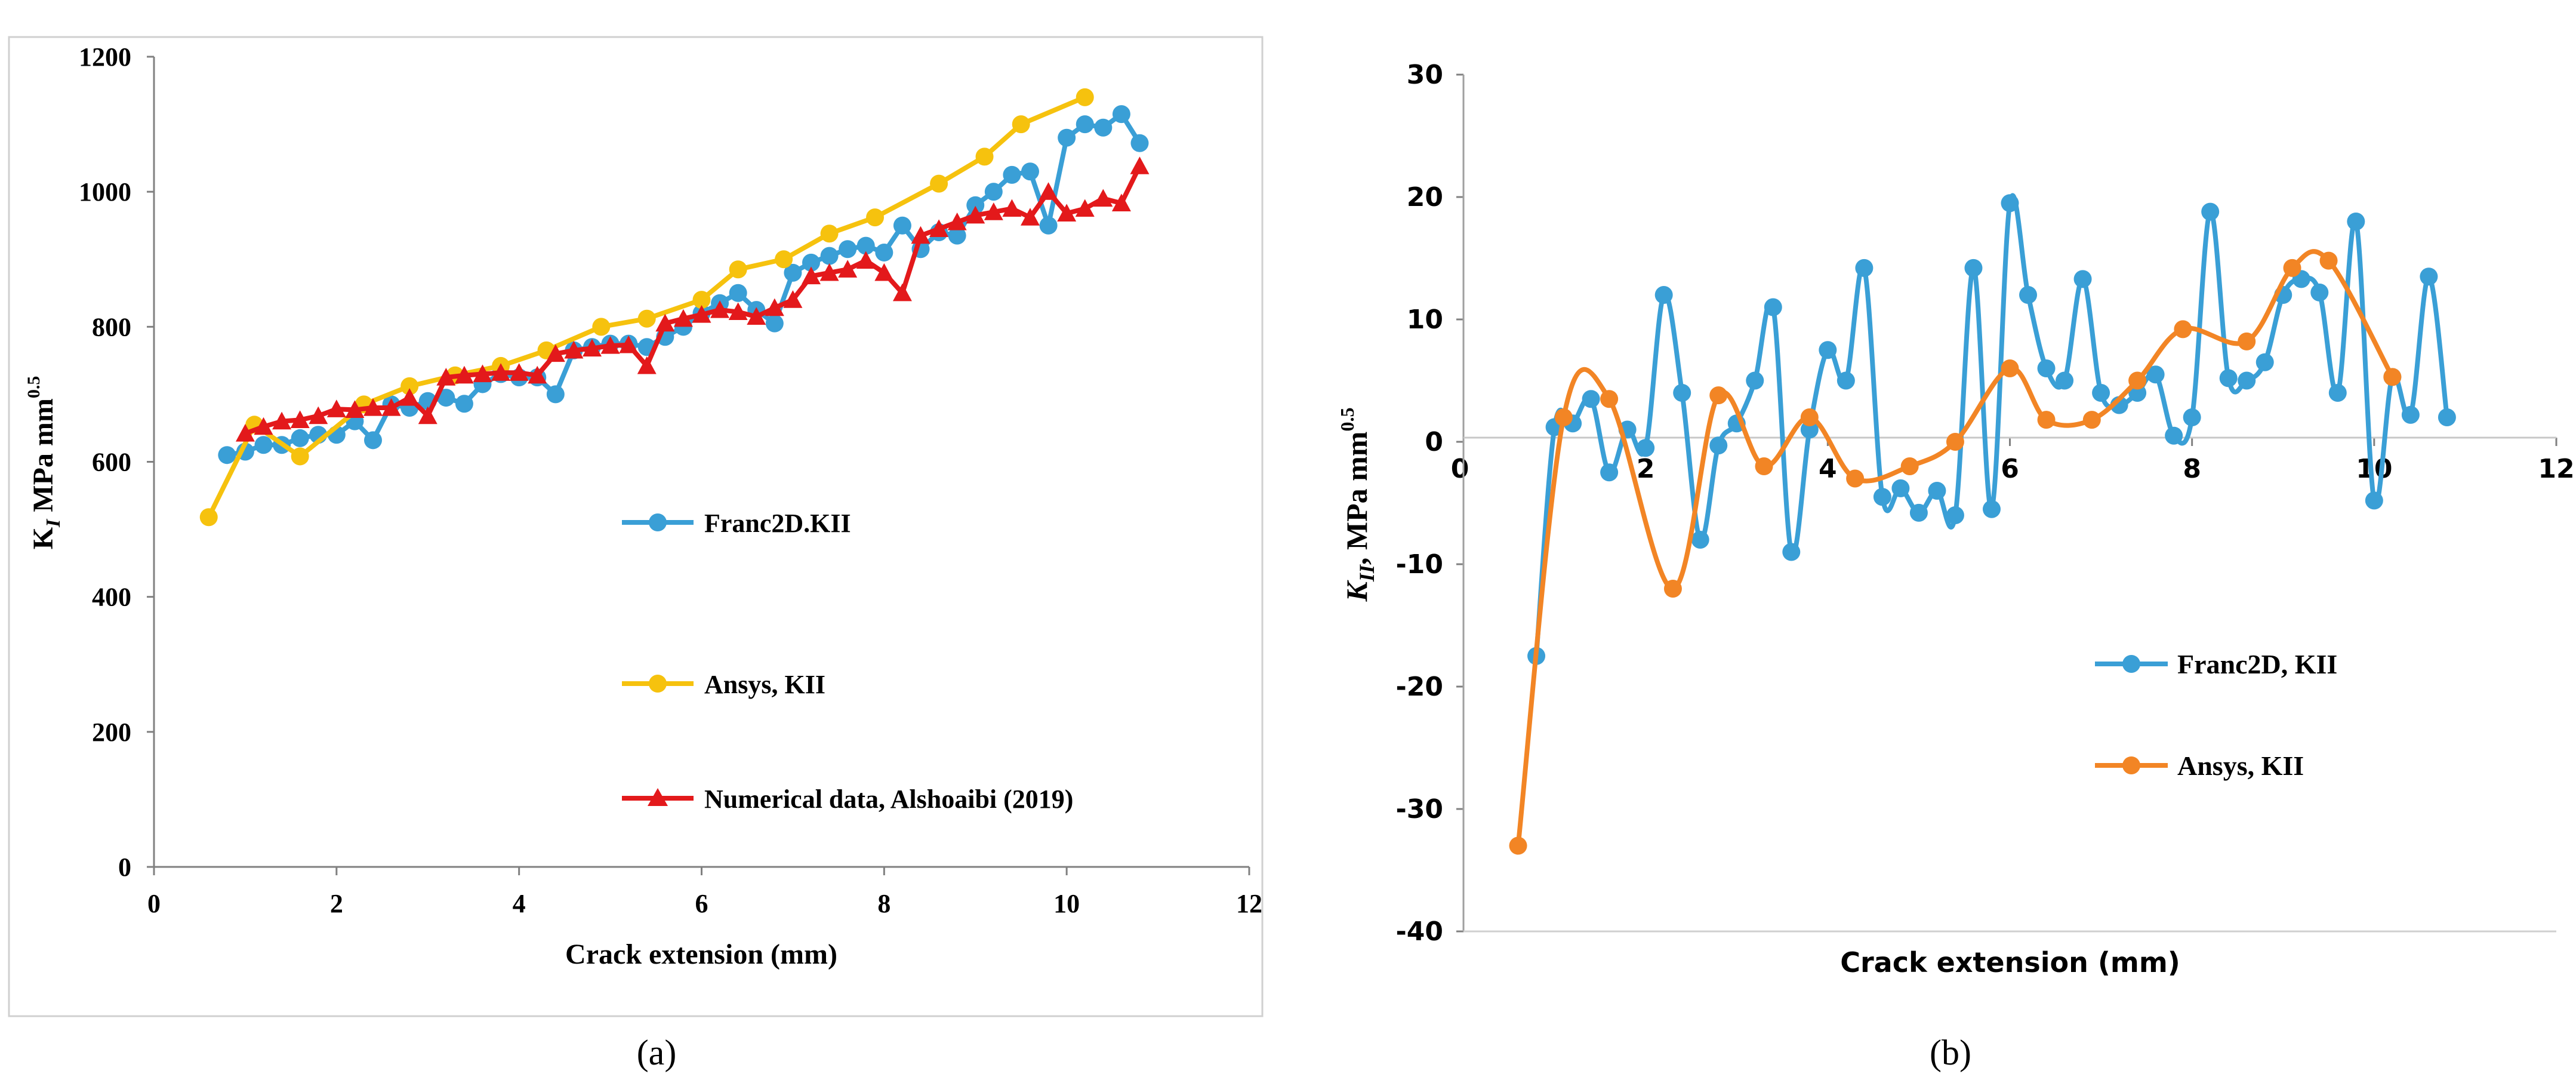 The width and height of the screenshot is (2576, 1089). I want to click on panel-b-y-axis-label: KII, MPa mm0.5, so click(1357, 505).